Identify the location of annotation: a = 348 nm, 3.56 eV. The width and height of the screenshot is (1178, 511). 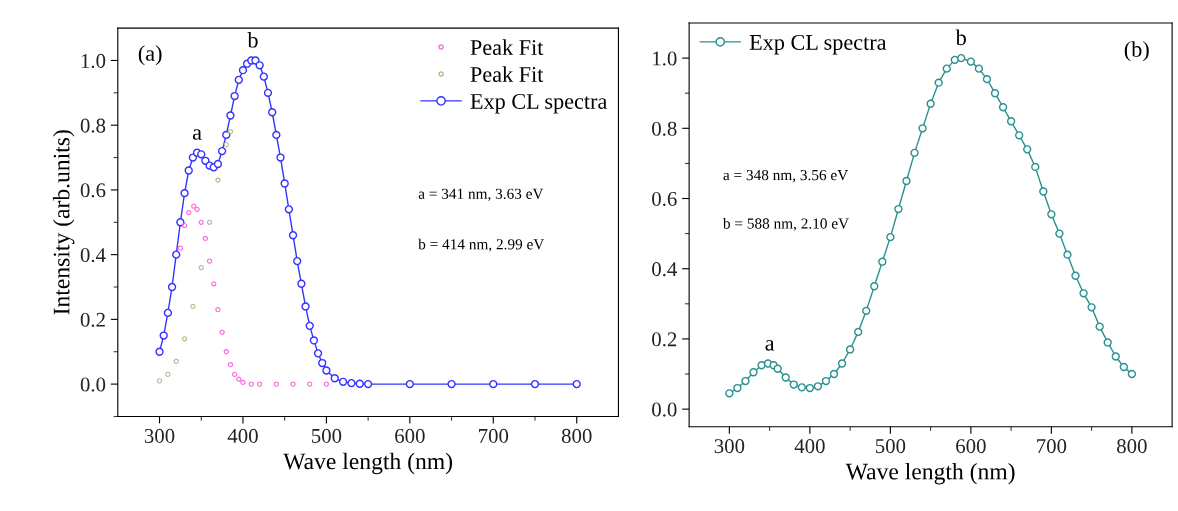
(786, 176).